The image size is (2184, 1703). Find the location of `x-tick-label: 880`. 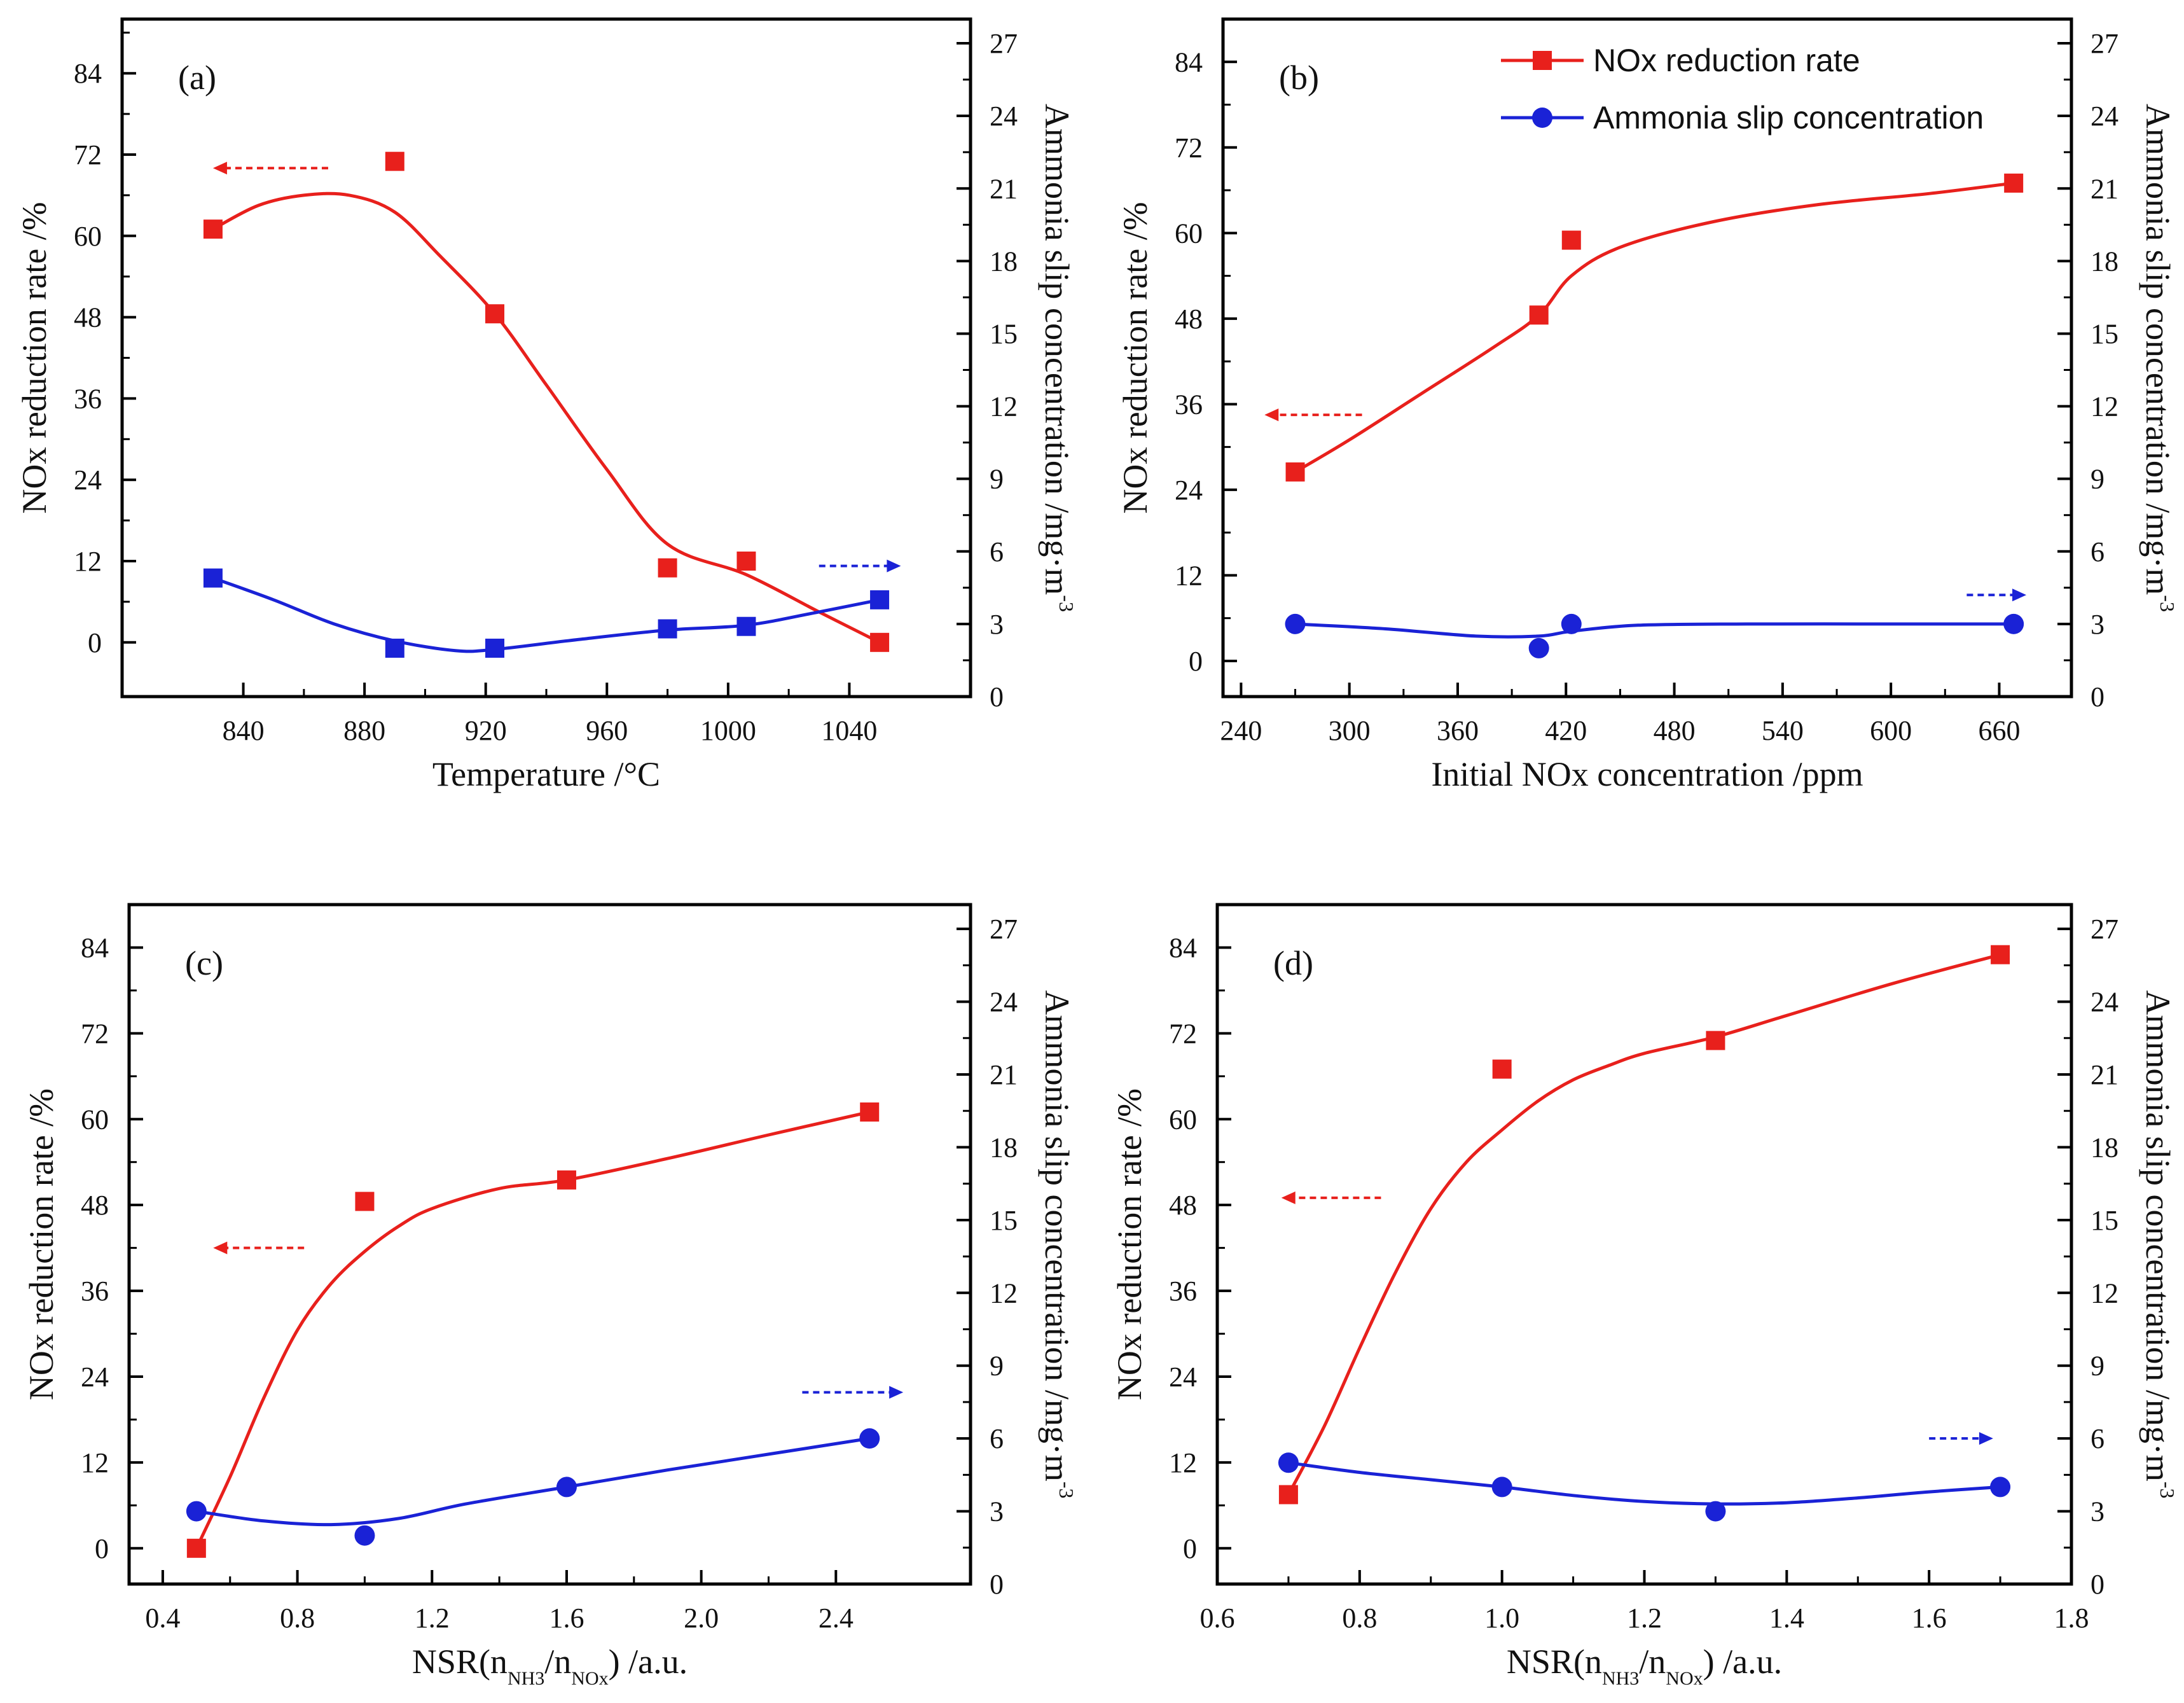

x-tick-label: 880 is located at coordinates (364, 730).